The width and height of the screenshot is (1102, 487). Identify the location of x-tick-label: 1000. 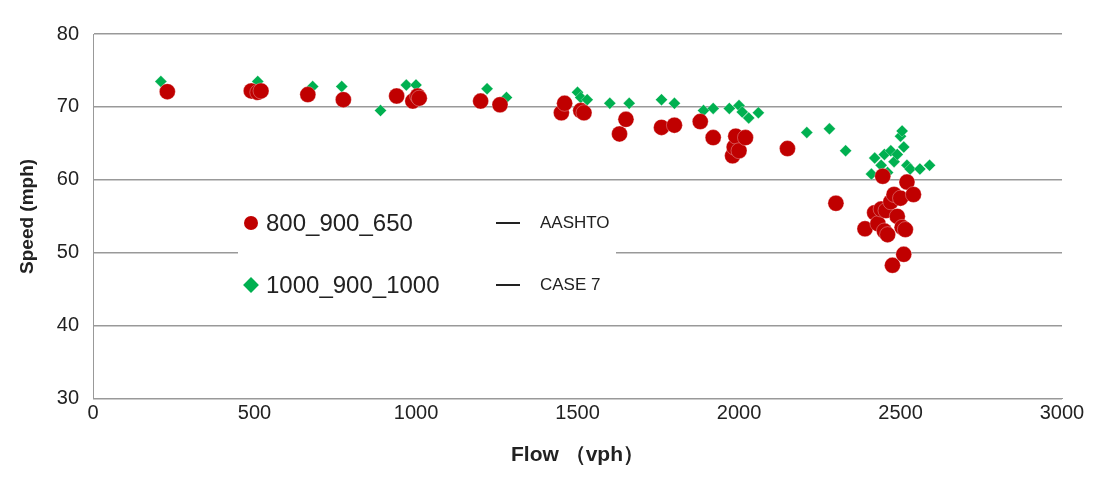
(416, 412).